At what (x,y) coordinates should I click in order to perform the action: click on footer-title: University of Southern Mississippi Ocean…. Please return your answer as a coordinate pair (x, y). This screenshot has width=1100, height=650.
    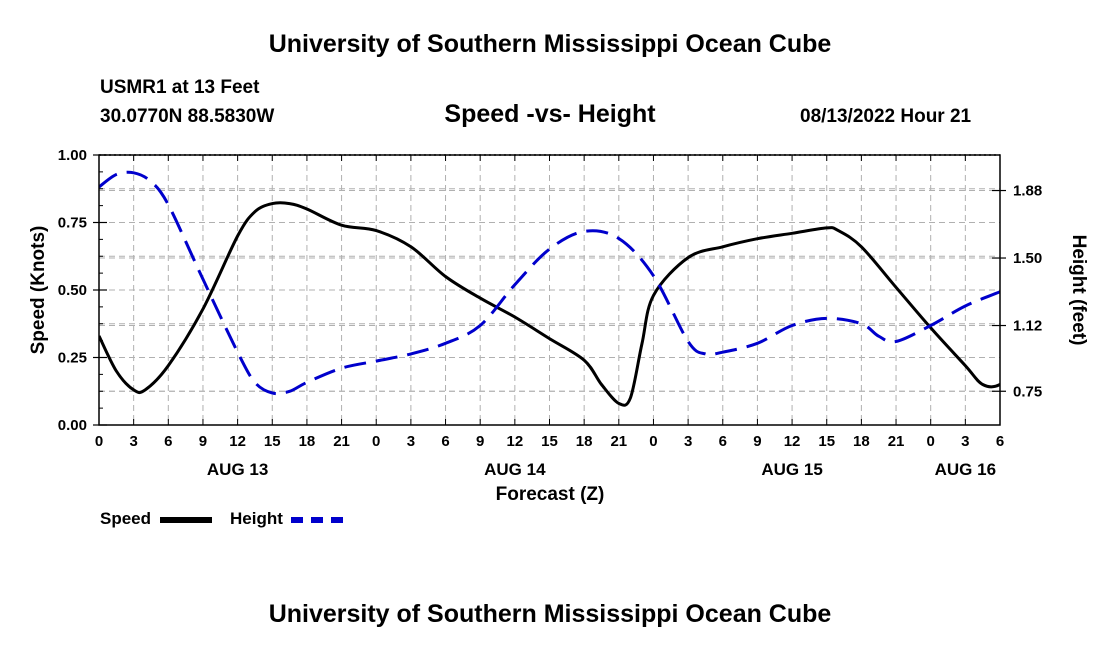
    Looking at the image, I should click on (550, 614).